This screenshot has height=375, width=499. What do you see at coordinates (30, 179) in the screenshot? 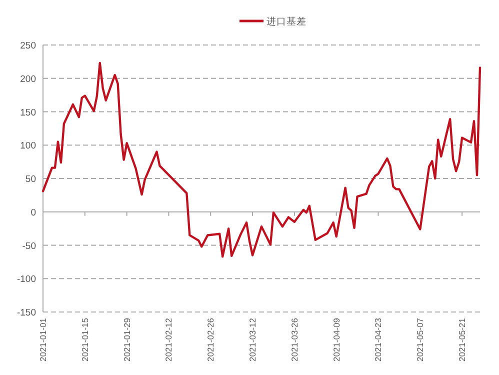
I see `y-tick-label: 50` at bounding box center [30, 179].